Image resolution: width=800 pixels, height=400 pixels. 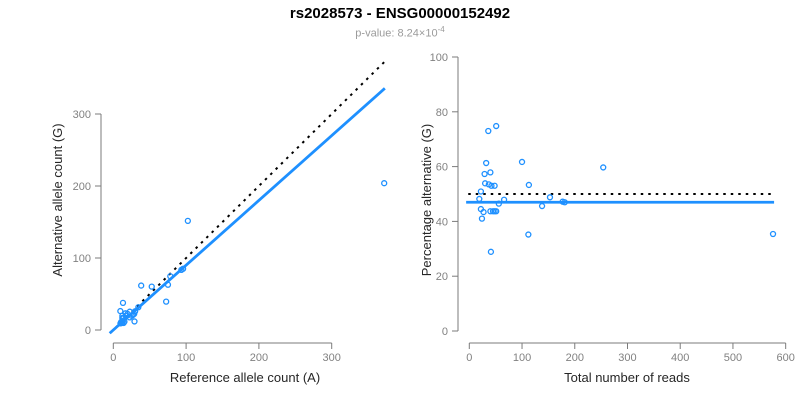 What do you see at coordinates (417, 33) in the screenshot?
I see `pvalue-mantissa: 8.24×10` at bounding box center [417, 33].